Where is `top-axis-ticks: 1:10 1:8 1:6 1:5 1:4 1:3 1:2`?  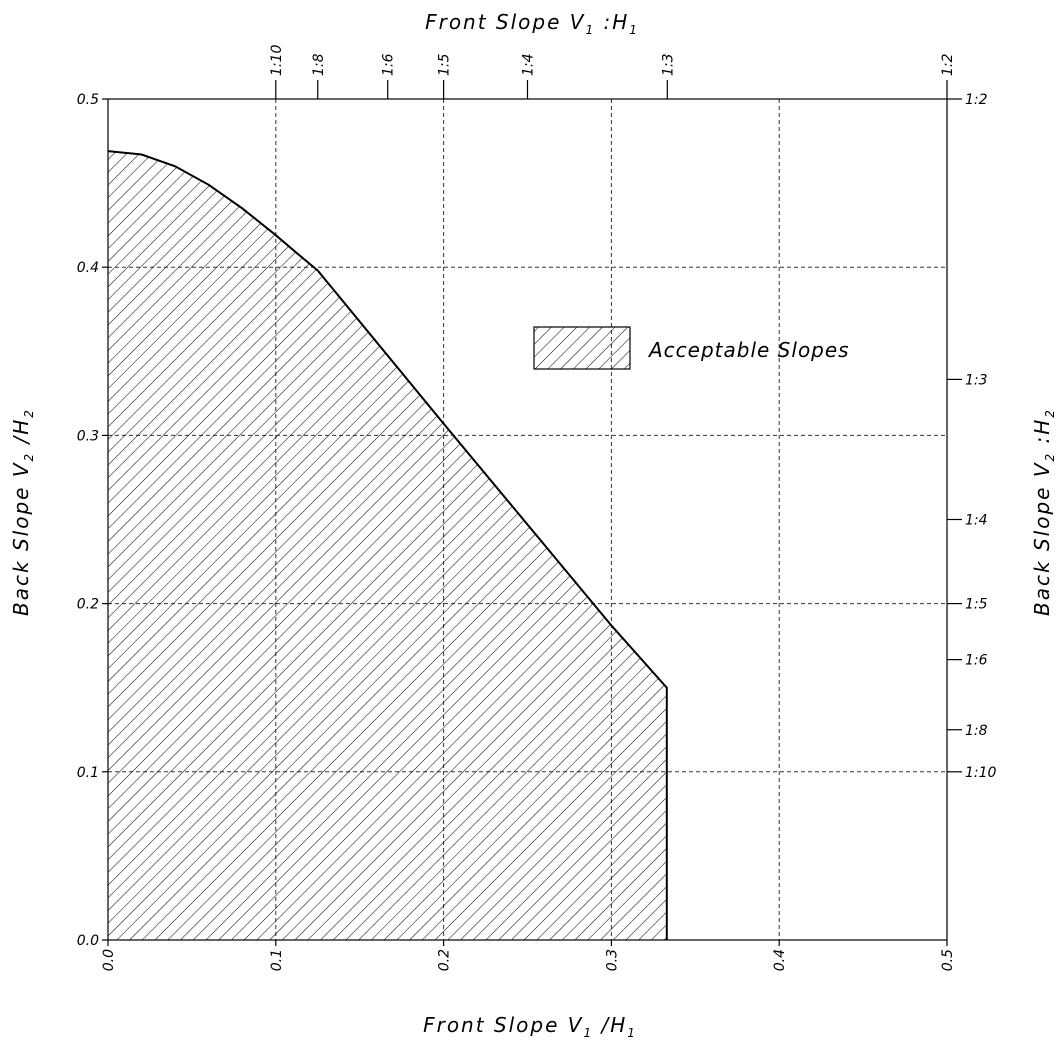
top-axis-ticks: 1:10 1:8 1:6 1:5 1:4 1:3 1:2 is located at coordinates (612, 71).